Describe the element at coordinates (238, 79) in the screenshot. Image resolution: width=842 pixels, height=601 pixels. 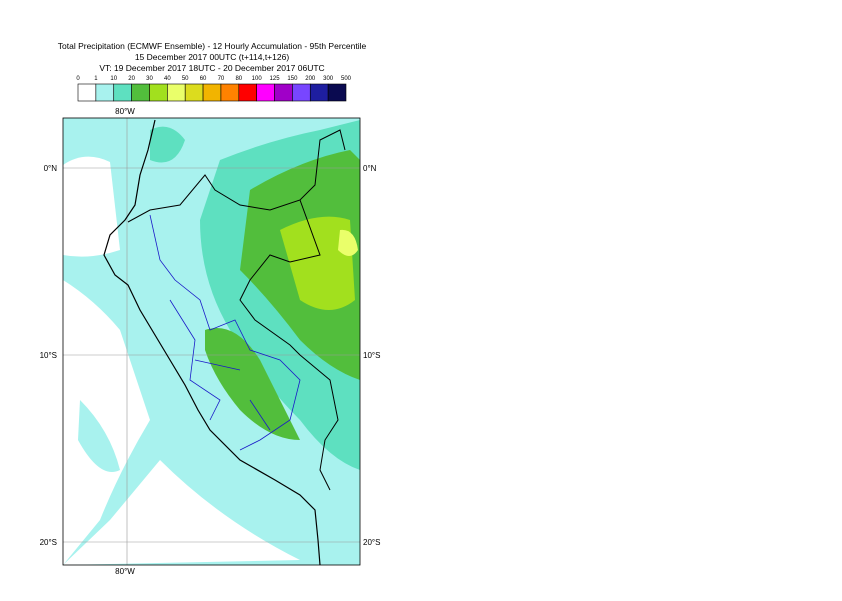
I see `legend-tick-label: 80` at that location.